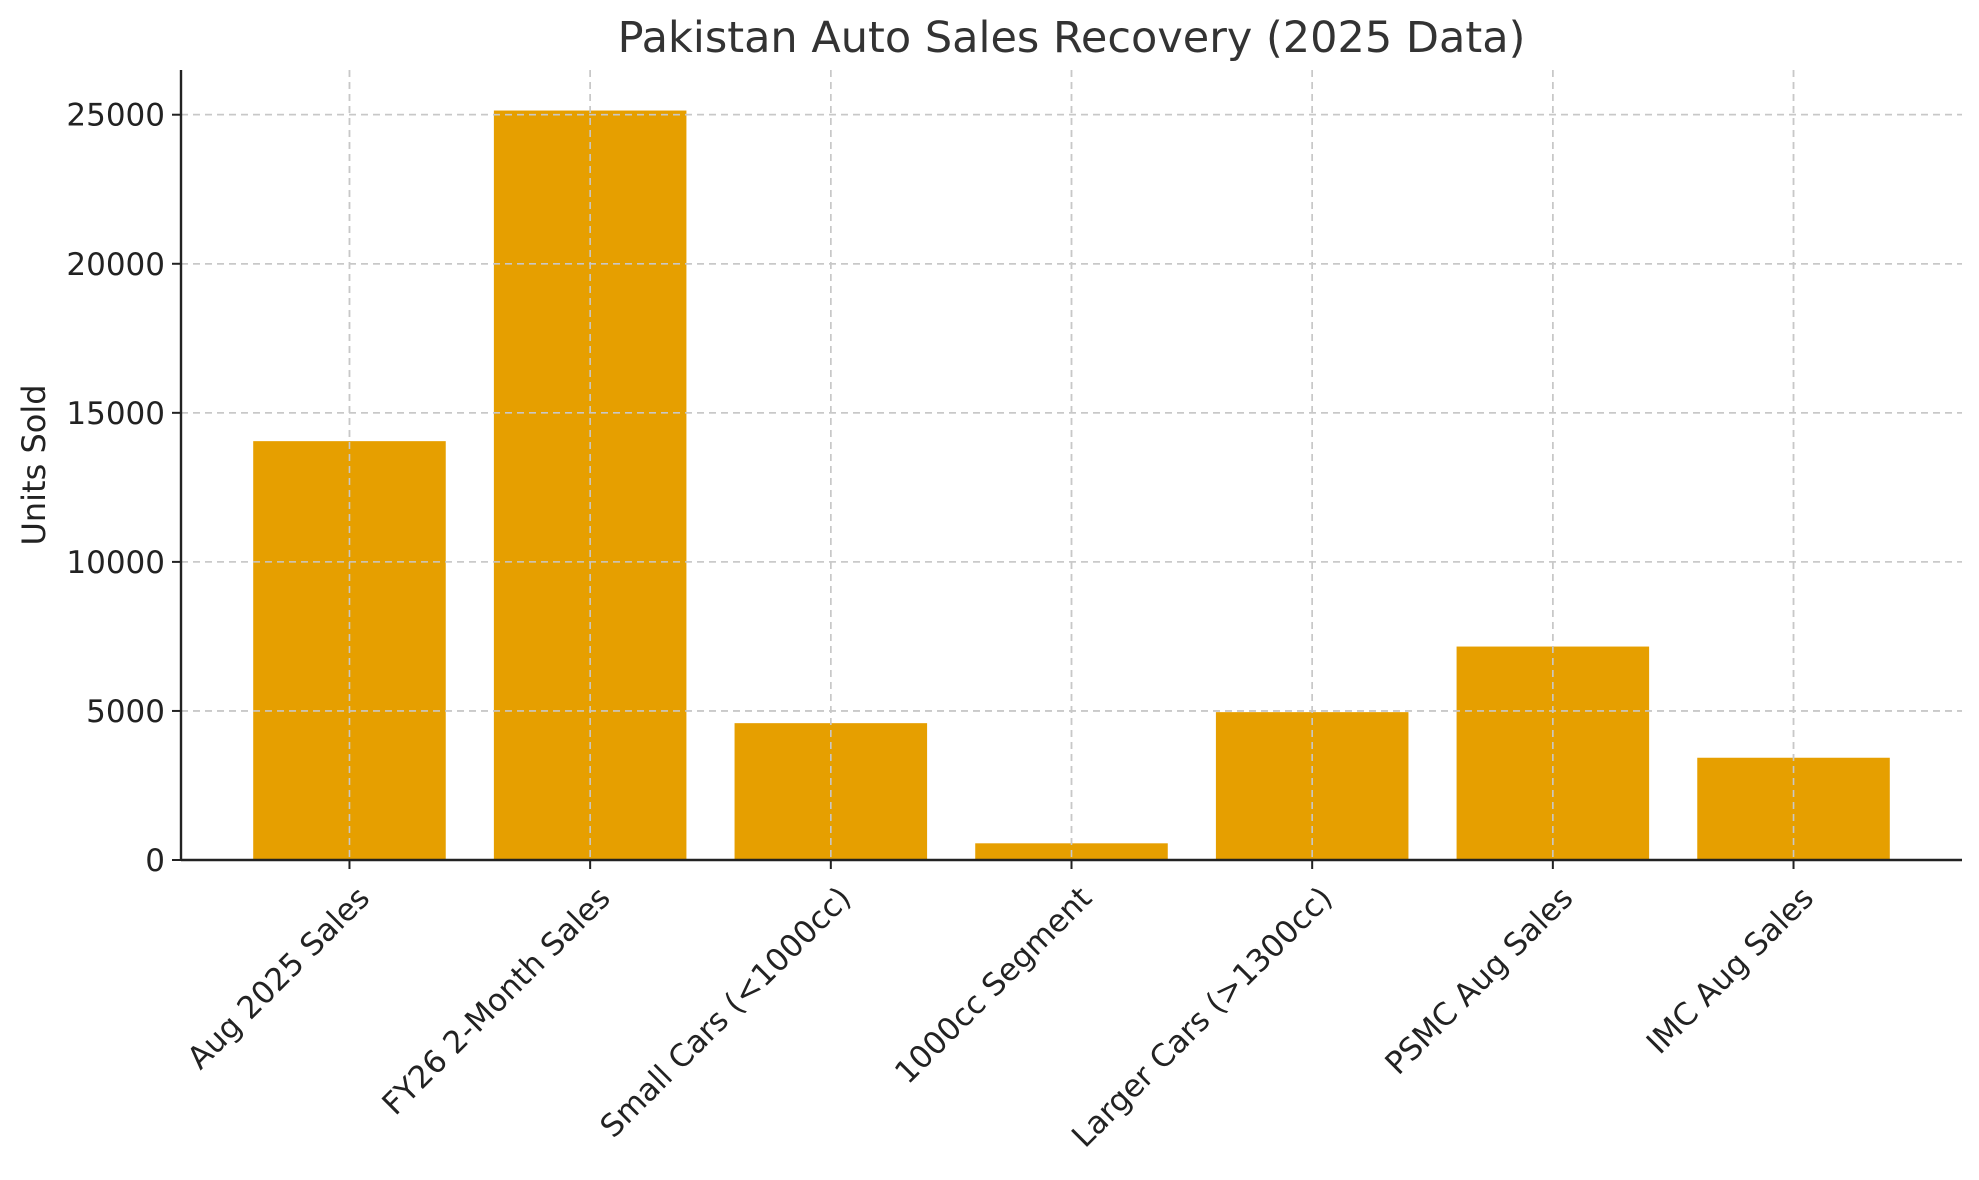 This screenshot has height=1180, width=1979. What do you see at coordinates (1072, 38) in the screenshot?
I see `chart-title: Pakistan Auto Sales Recovery (2025 Data)` at bounding box center [1072, 38].